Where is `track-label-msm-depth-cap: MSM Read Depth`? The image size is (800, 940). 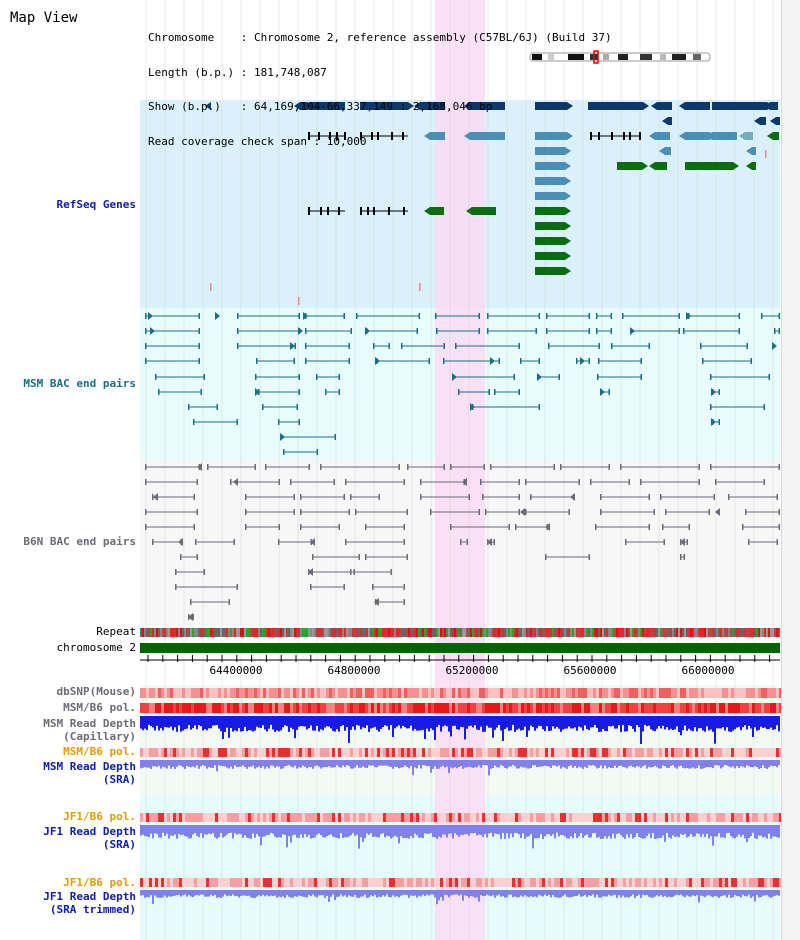
track-label-msm-depth-cap: MSM Read Depth is located at coordinates (89, 723).